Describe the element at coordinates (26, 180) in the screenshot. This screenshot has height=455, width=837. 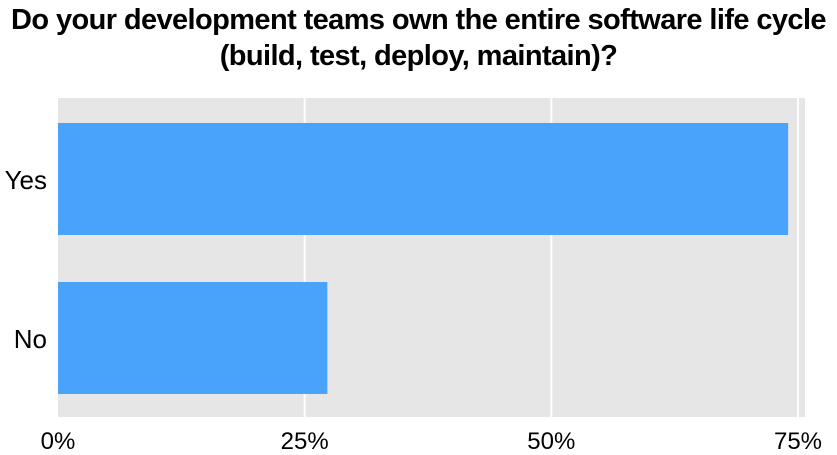
I see `category-label-yes: Yes` at that location.